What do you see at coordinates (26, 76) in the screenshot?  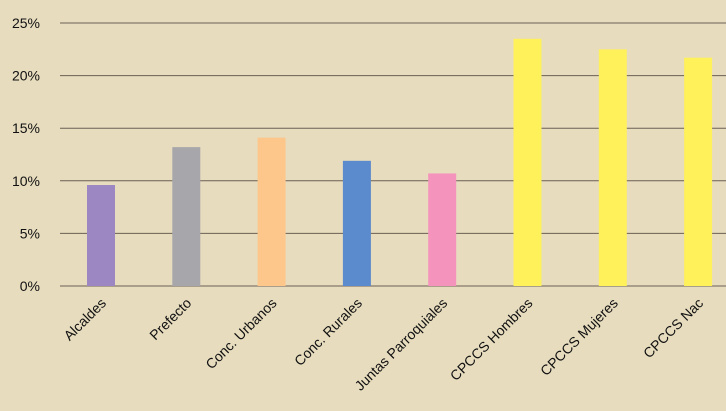 I see `y-tick-label: 20%` at bounding box center [26, 76].